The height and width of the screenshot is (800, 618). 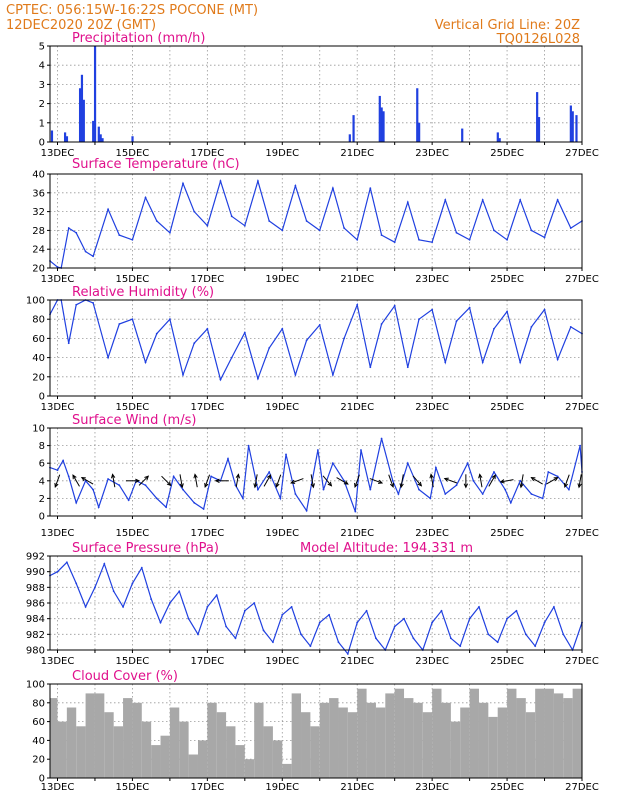 I want to click on y-tick-label: 100, so click(x=35, y=685).